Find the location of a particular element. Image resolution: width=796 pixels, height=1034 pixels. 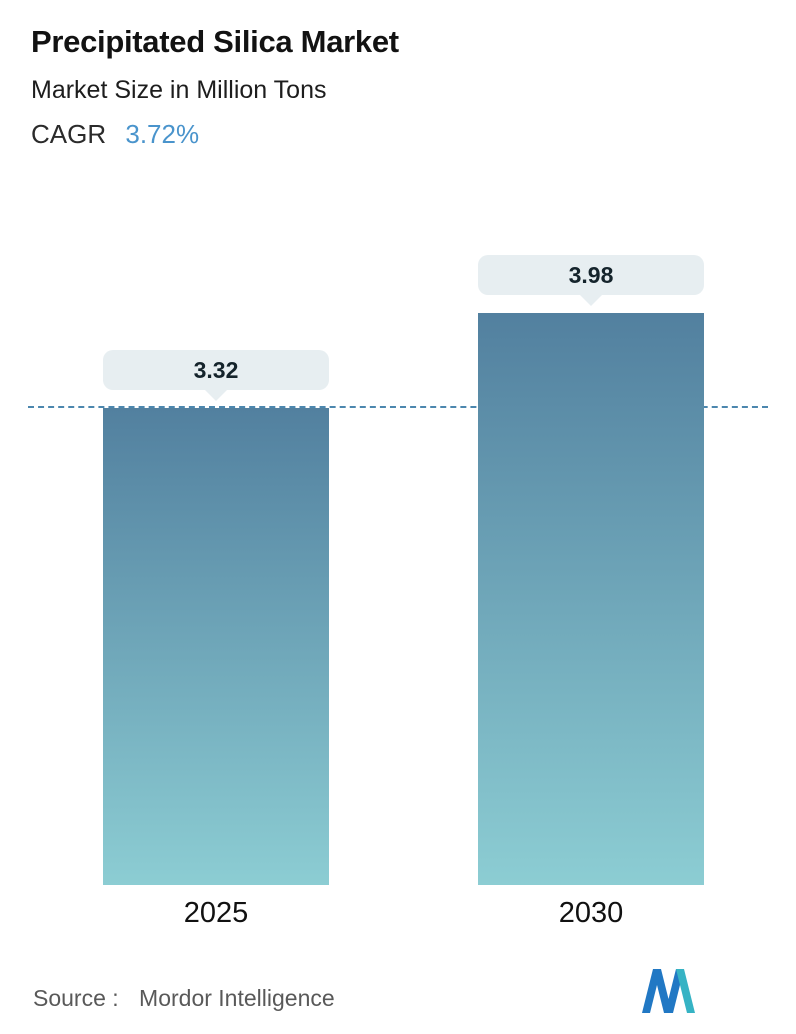

value-label-2030: 3.98 is located at coordinates (591, 274).